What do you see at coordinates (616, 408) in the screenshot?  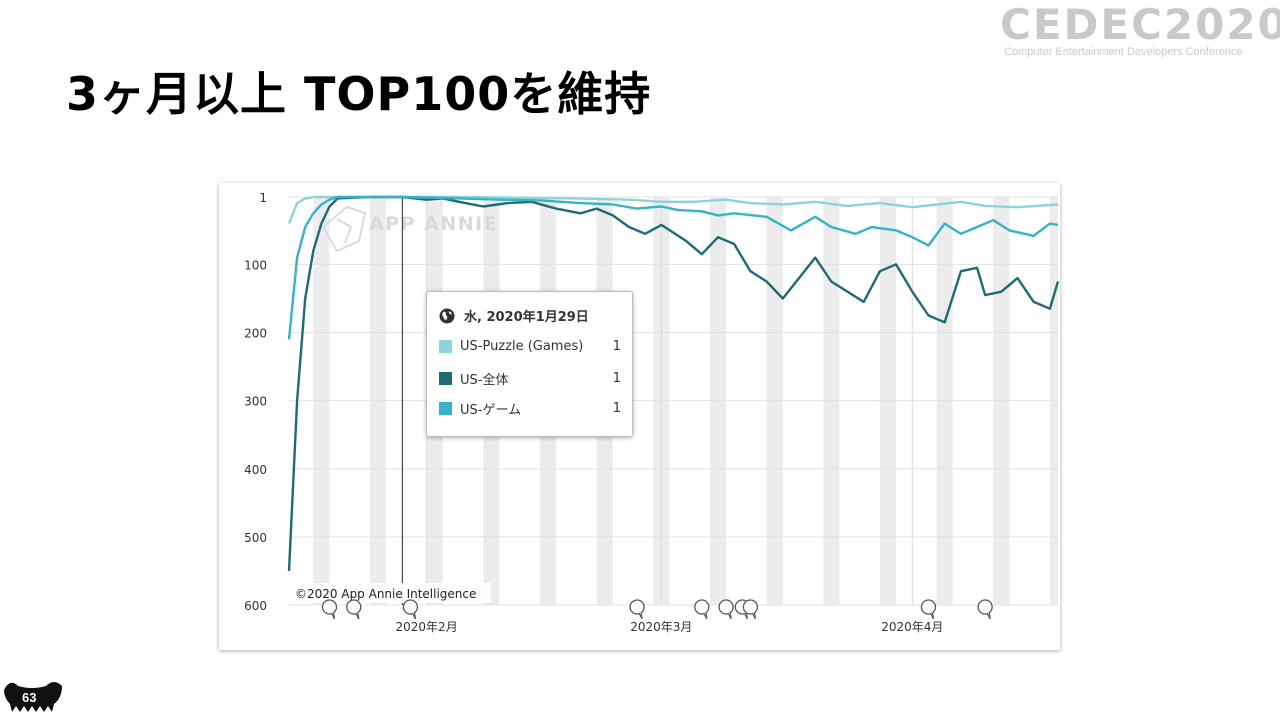 I see `legend-value-games: 1` at bounding box center [616, 408].